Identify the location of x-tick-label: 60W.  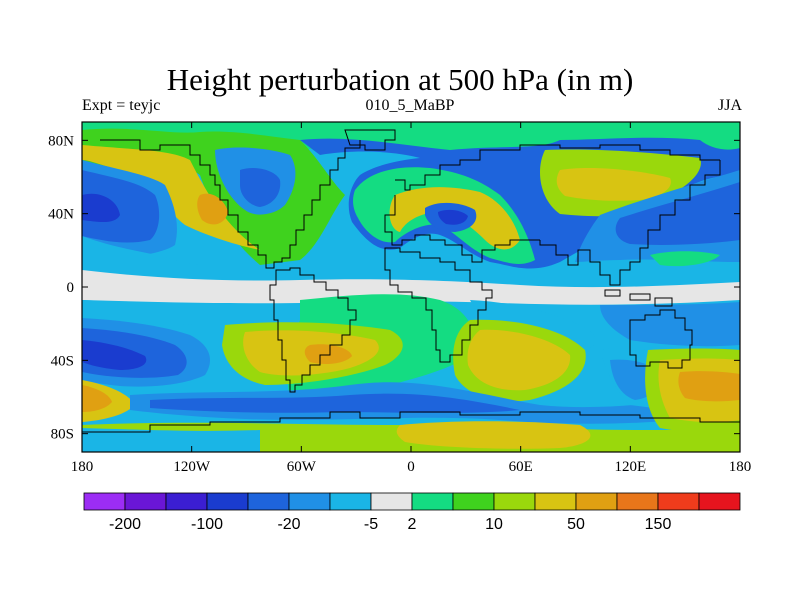
(302, 467).